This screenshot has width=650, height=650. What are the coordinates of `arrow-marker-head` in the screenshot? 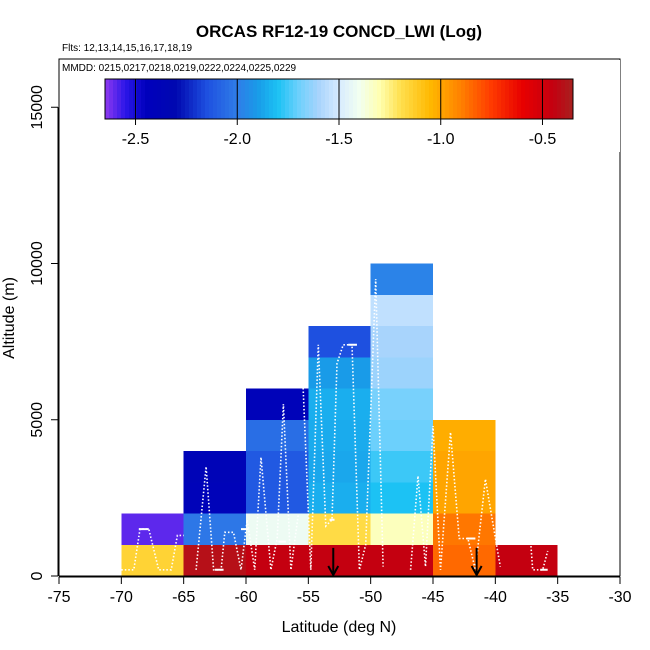 It's located at (333, 571).